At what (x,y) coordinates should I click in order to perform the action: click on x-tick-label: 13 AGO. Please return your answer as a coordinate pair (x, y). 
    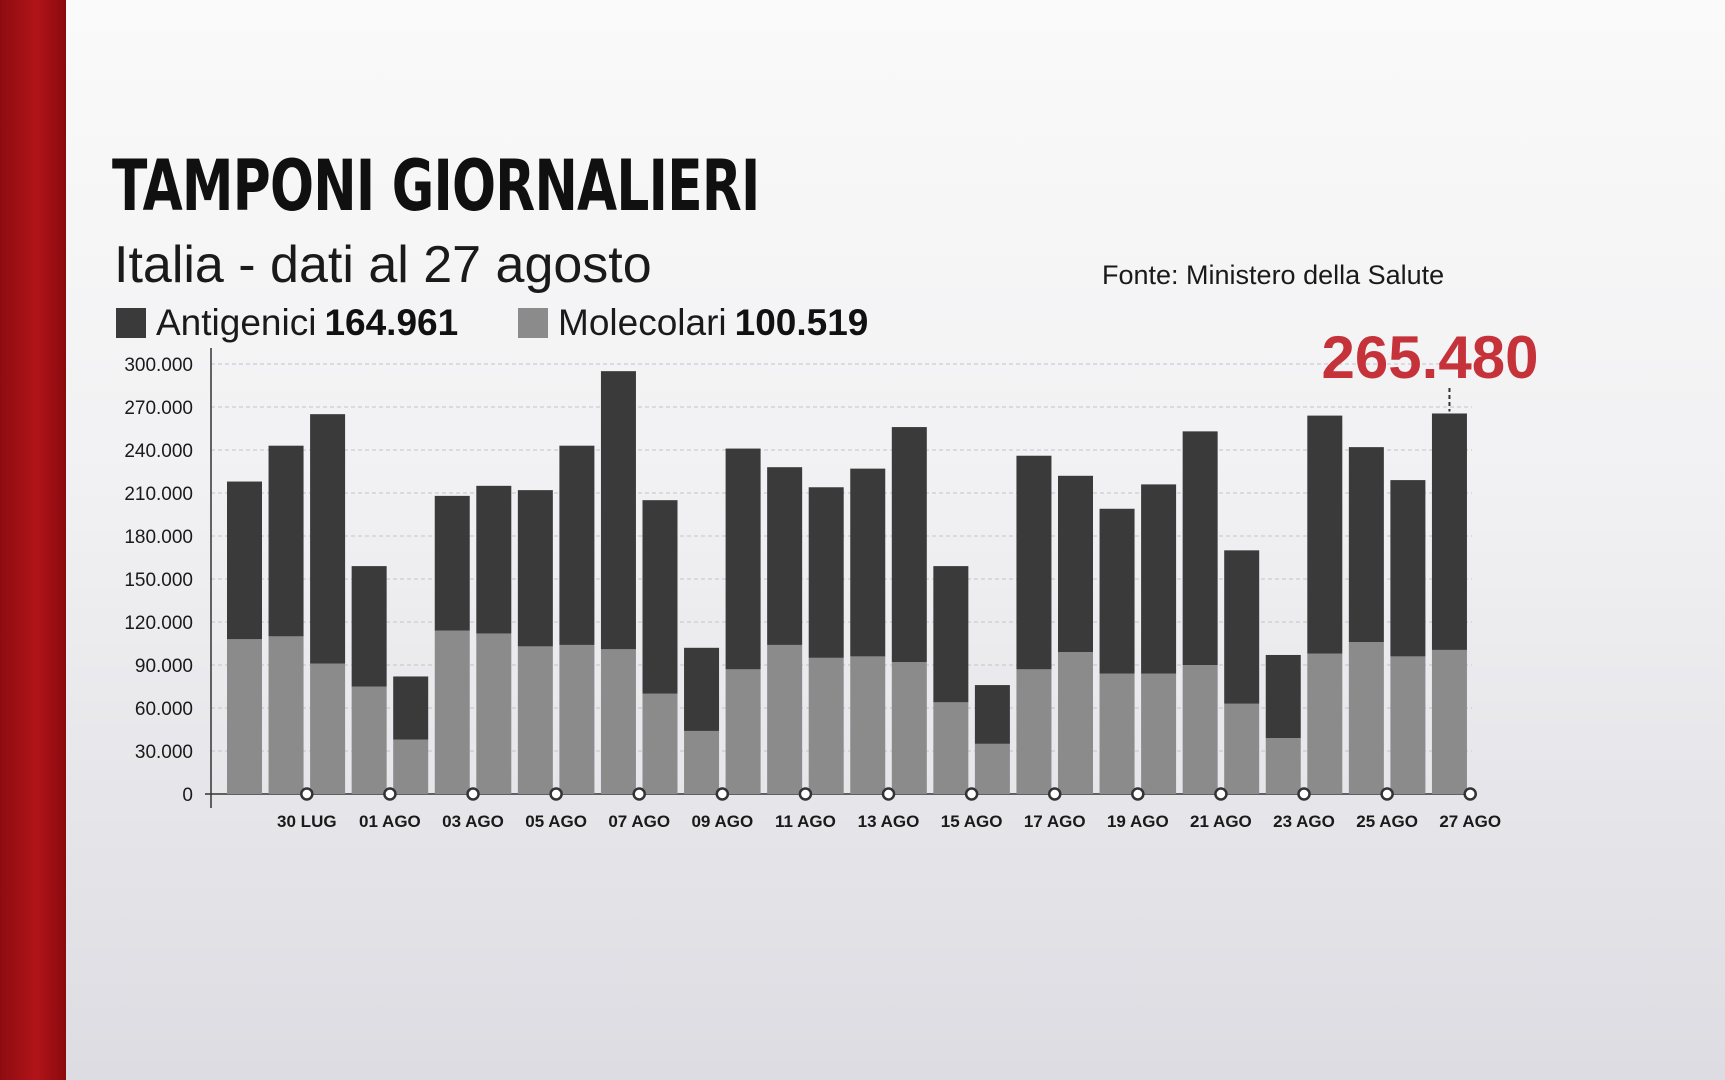
    Looking at the image, I should click on (889, 821).